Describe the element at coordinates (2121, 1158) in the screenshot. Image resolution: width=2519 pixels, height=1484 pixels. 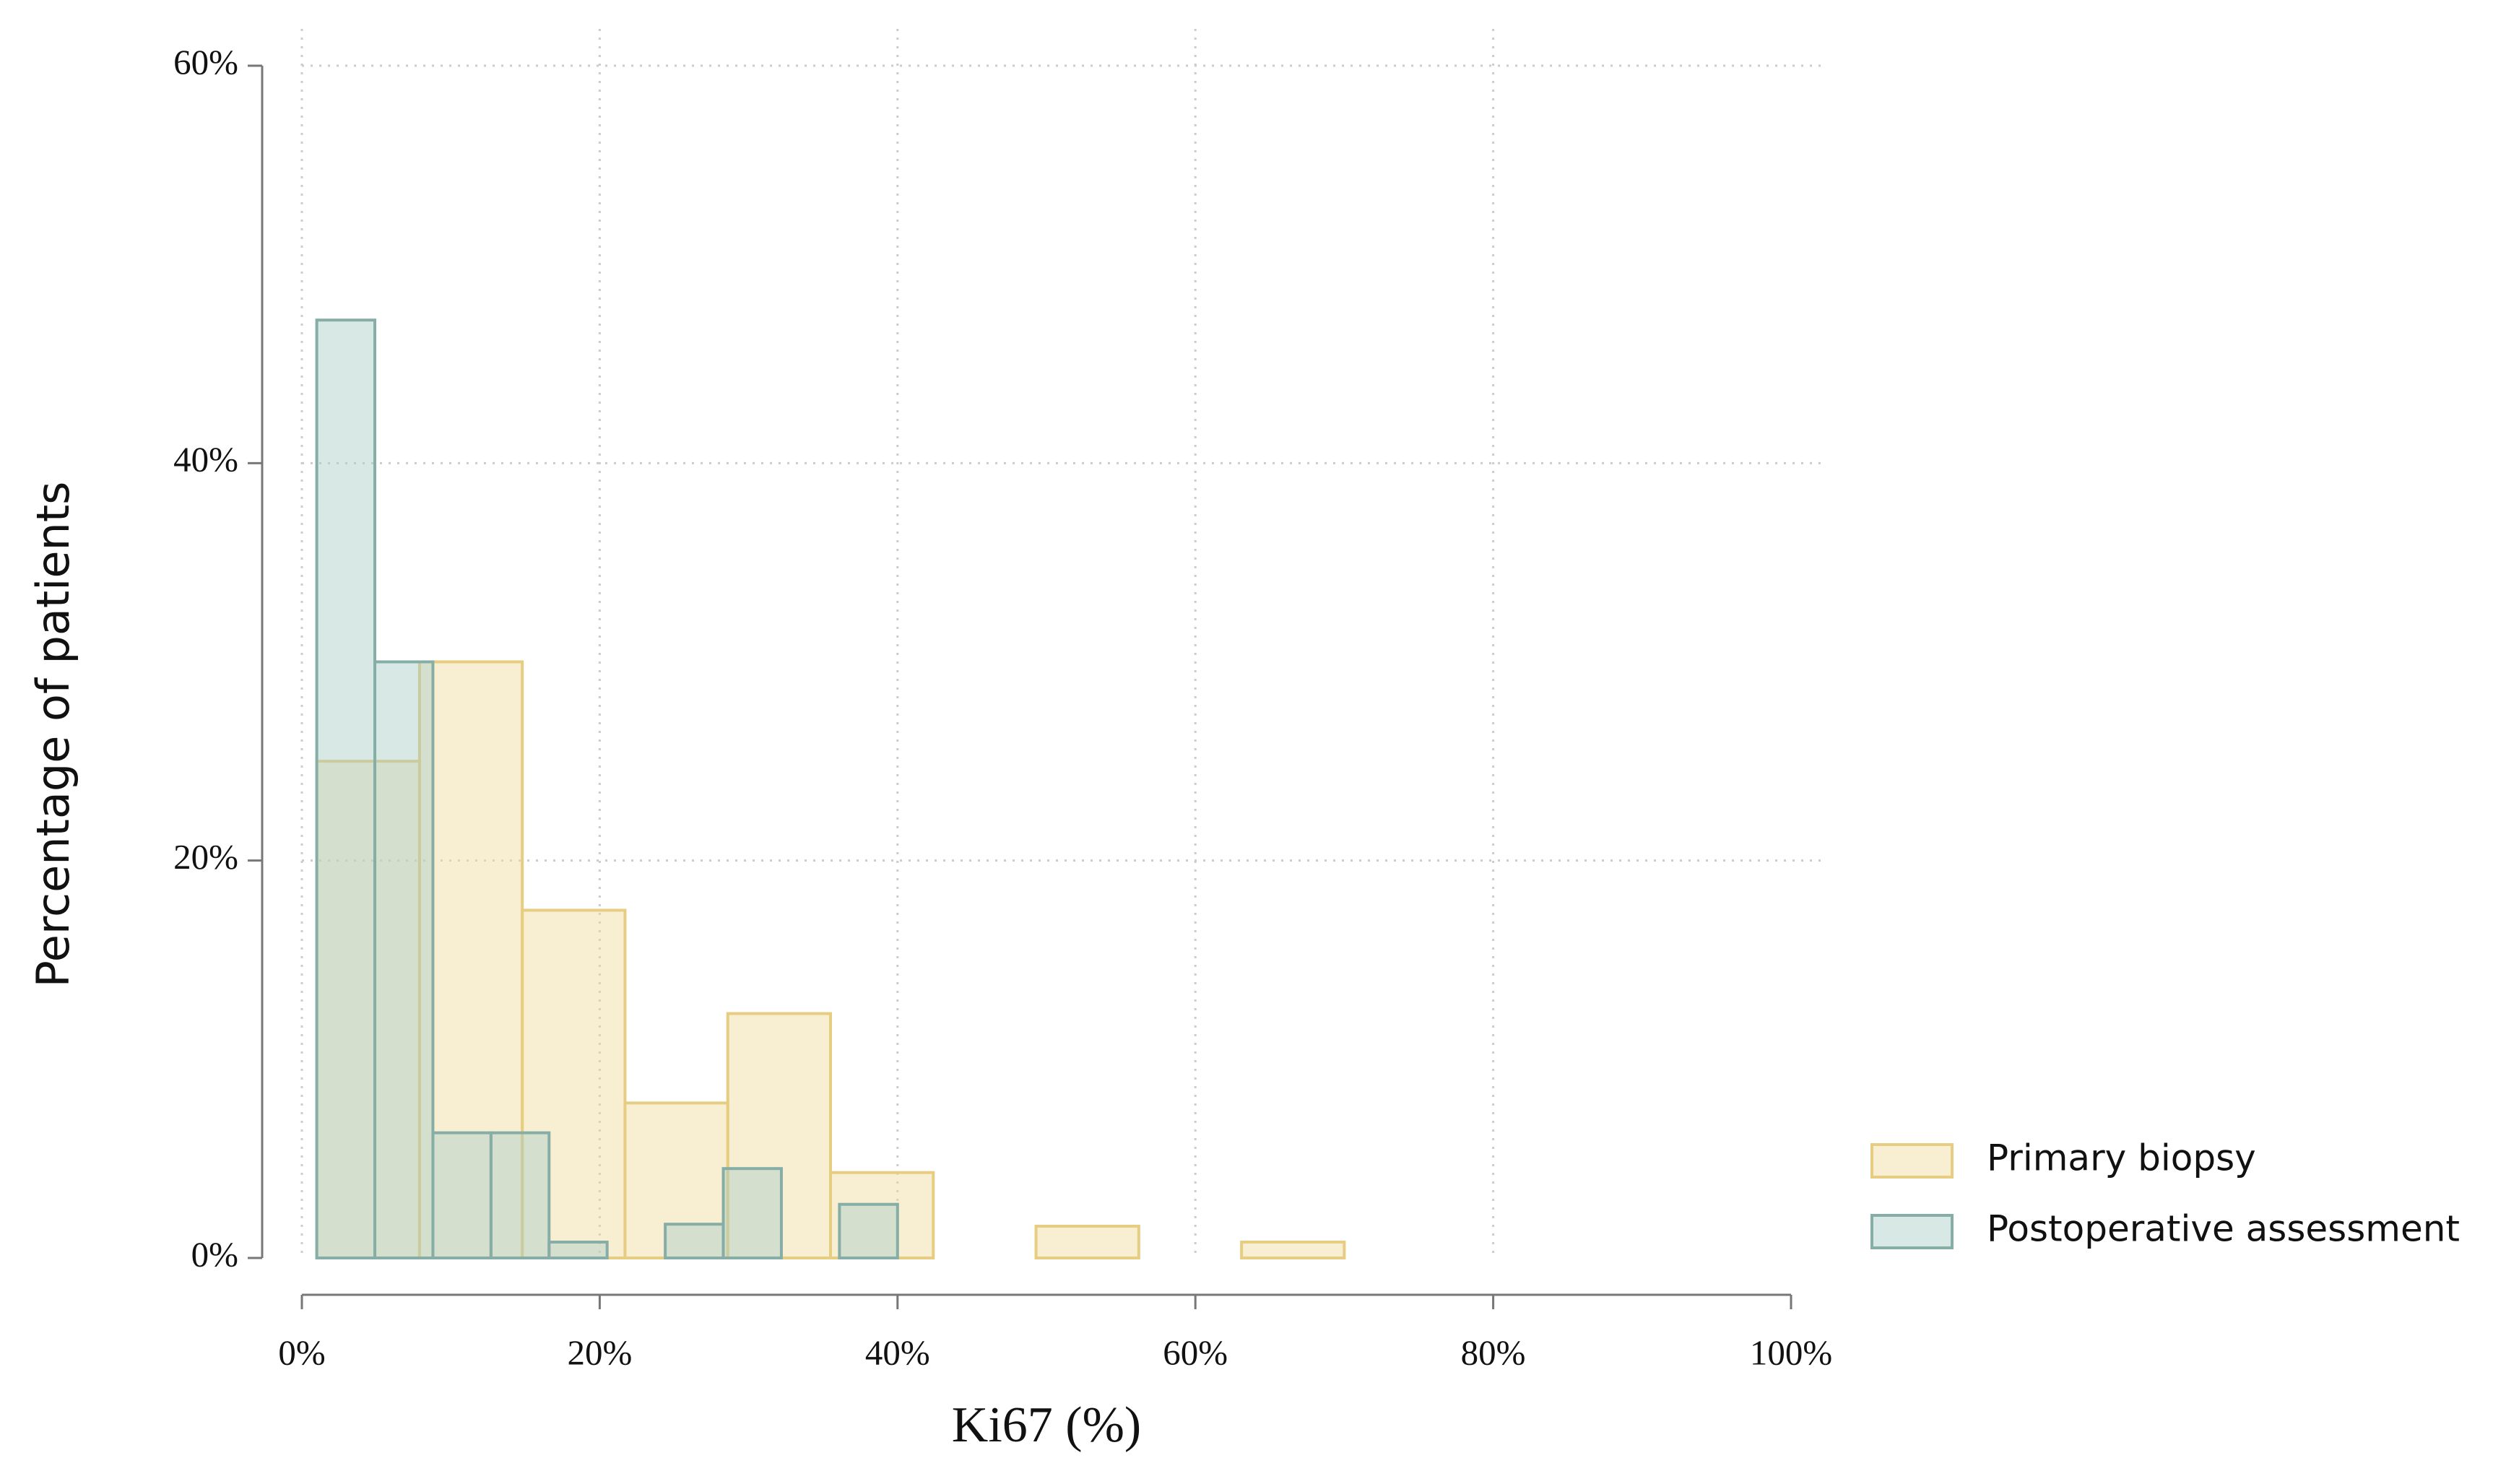
I see `legend-label: Primary biopsy` at that location.